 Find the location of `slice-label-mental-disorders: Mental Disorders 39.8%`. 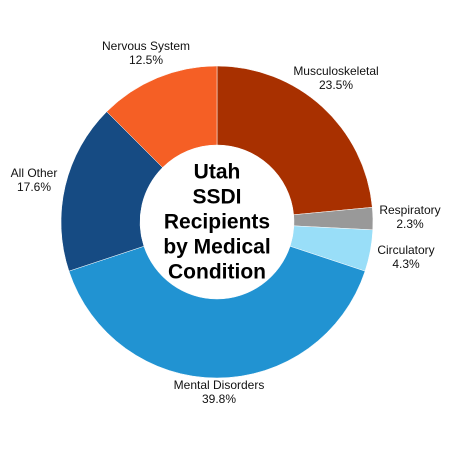

slice-label-mental-disorders: Mental Disorders 39.8% is located at coordinates (219, 392).